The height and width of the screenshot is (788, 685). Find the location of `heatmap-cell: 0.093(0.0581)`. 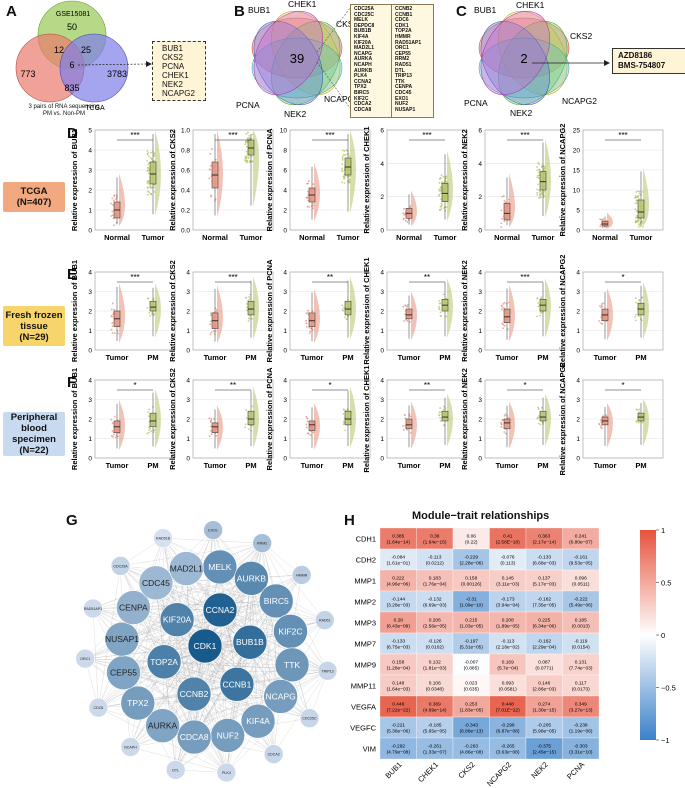

heatmap-cell: 0.093(0.0581) is located at coordinates (508, 685).